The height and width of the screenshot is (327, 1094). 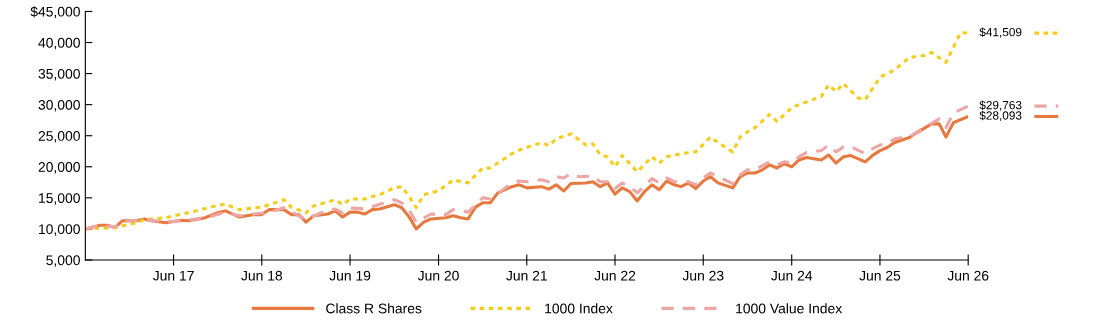 What do you see at coordinates (792, 275) in the screenshot?
I see `x-tick-label: Jun 24` at bounding box center [792, 275].